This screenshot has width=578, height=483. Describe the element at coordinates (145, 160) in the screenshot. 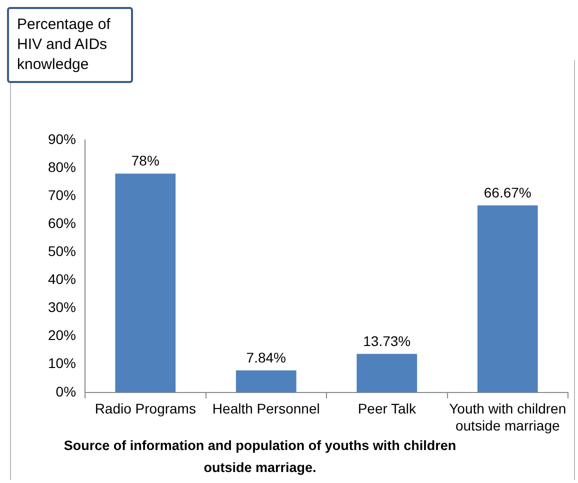

I see `data-label: 78%` at that location.